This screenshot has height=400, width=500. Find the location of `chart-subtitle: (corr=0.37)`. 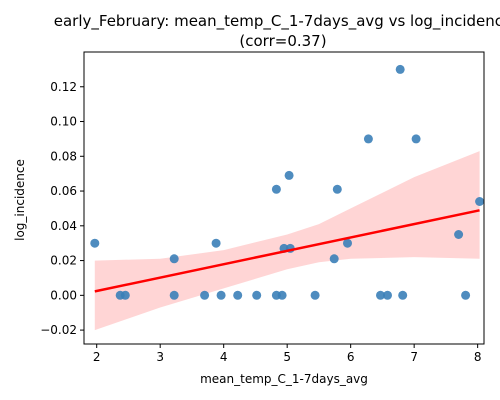

chart-subtitle: (corr=0.37) is located at coordinates (282, 41).